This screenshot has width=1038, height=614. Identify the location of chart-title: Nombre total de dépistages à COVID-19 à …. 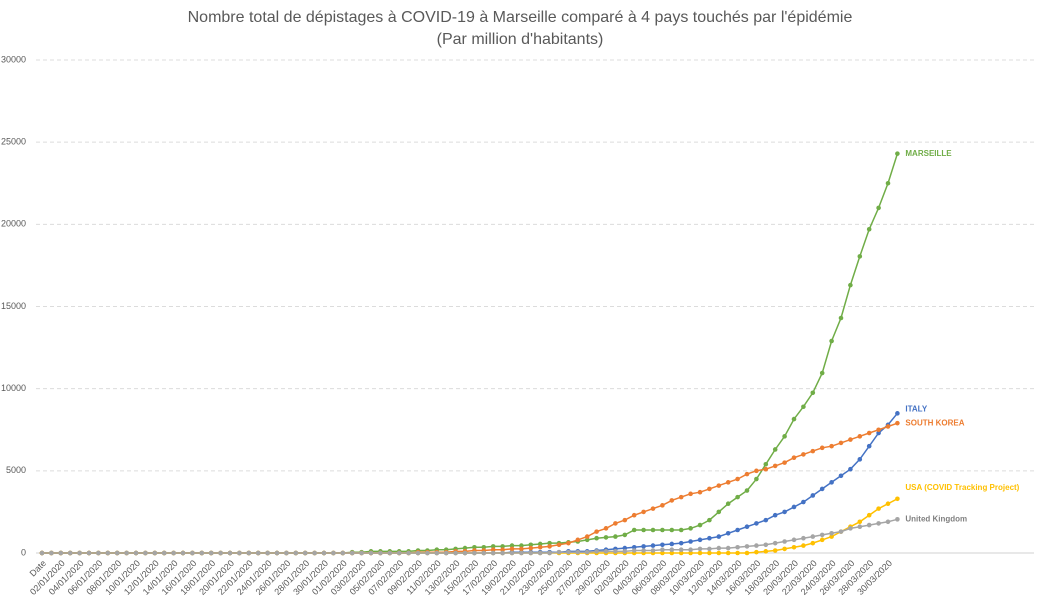
(520, 17).